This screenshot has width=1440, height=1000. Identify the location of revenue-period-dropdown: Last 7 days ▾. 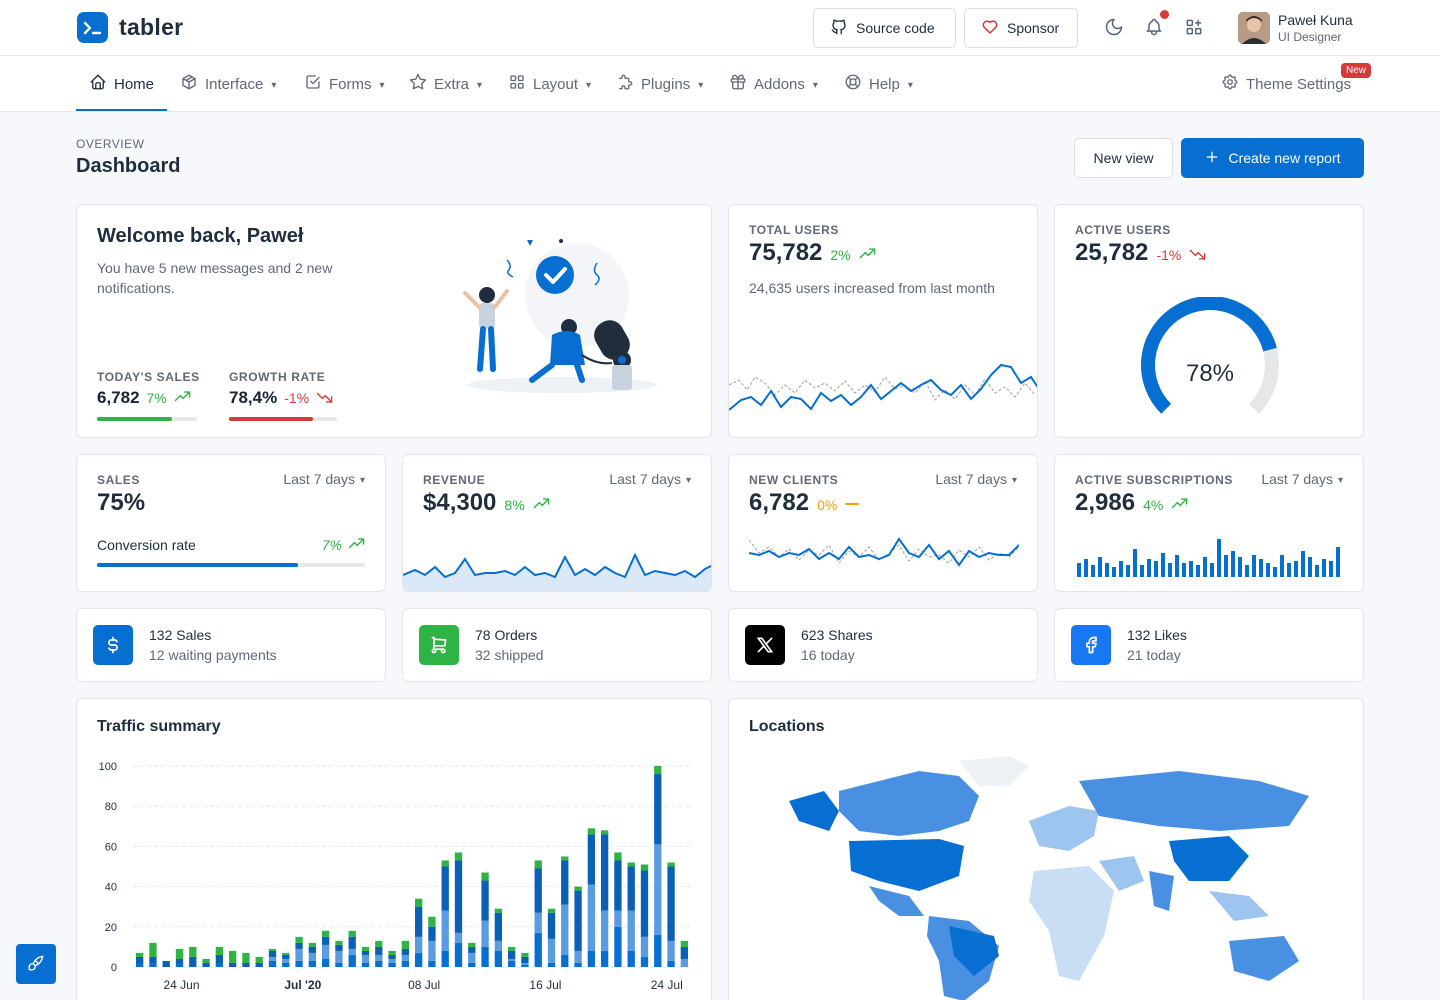
(650, 479).